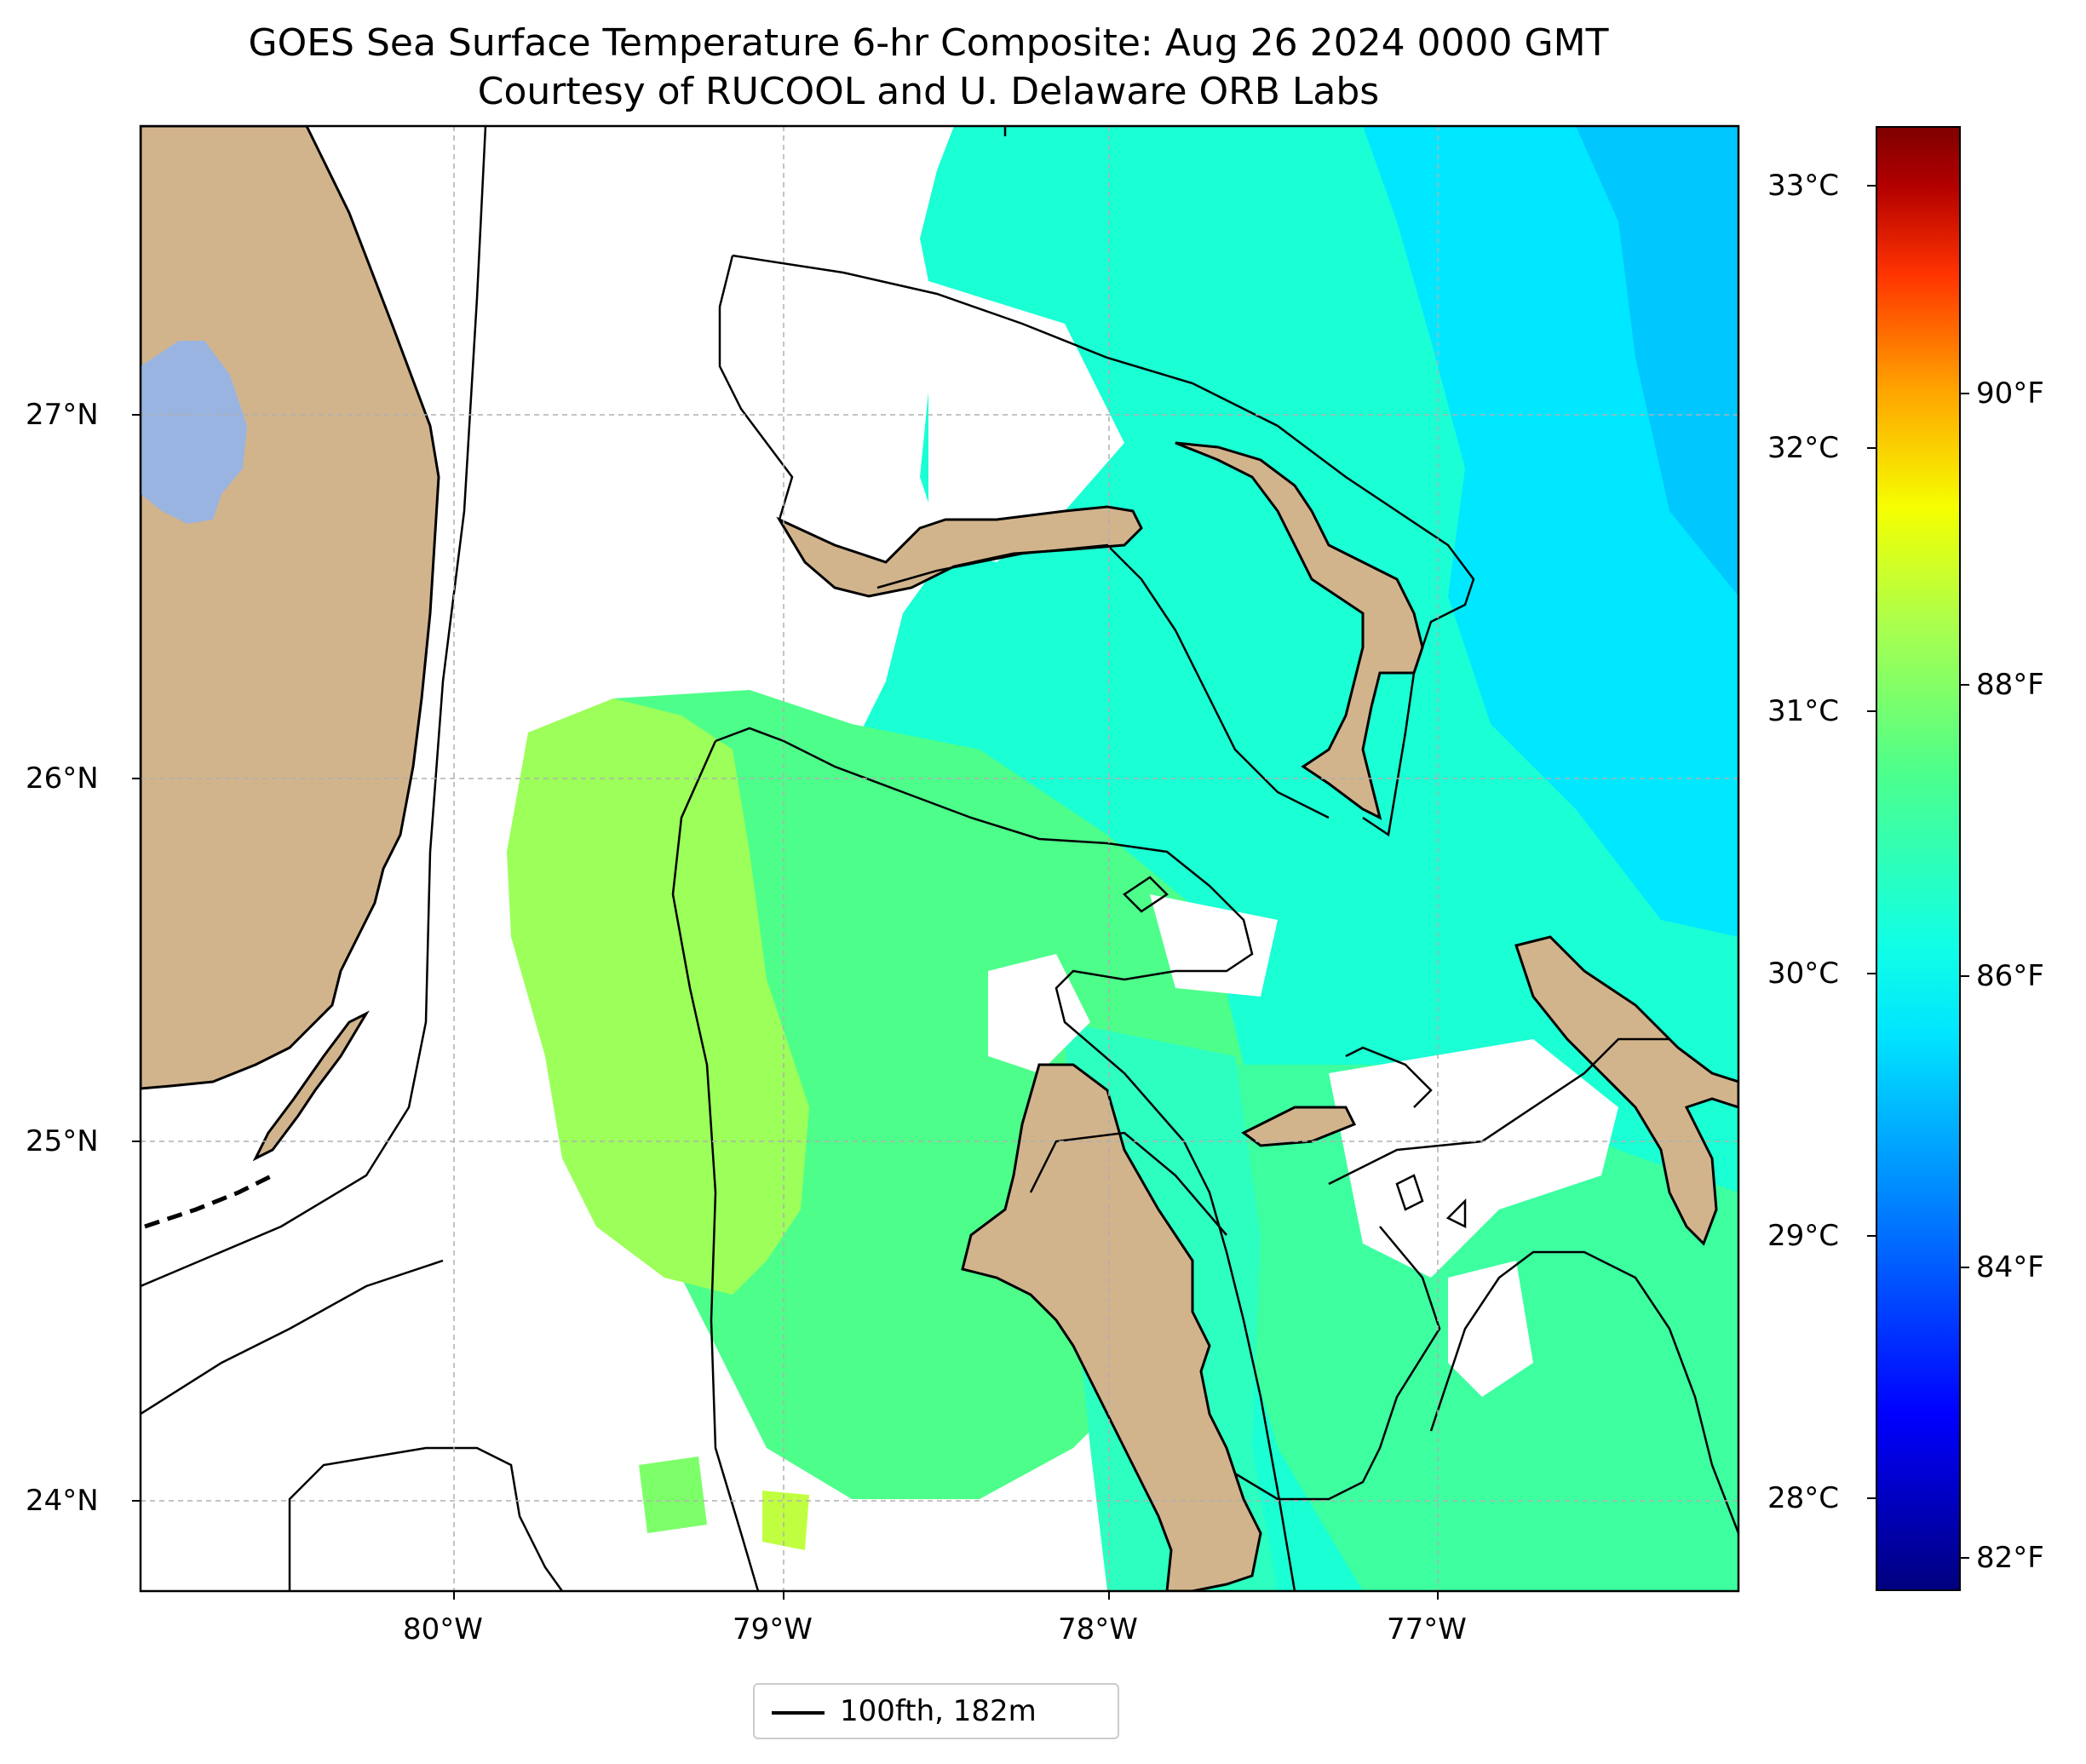  Describe the element at coordinates (2010, 1558) in the screenshot. I see `cbar-f-82: 82°F` at that location.